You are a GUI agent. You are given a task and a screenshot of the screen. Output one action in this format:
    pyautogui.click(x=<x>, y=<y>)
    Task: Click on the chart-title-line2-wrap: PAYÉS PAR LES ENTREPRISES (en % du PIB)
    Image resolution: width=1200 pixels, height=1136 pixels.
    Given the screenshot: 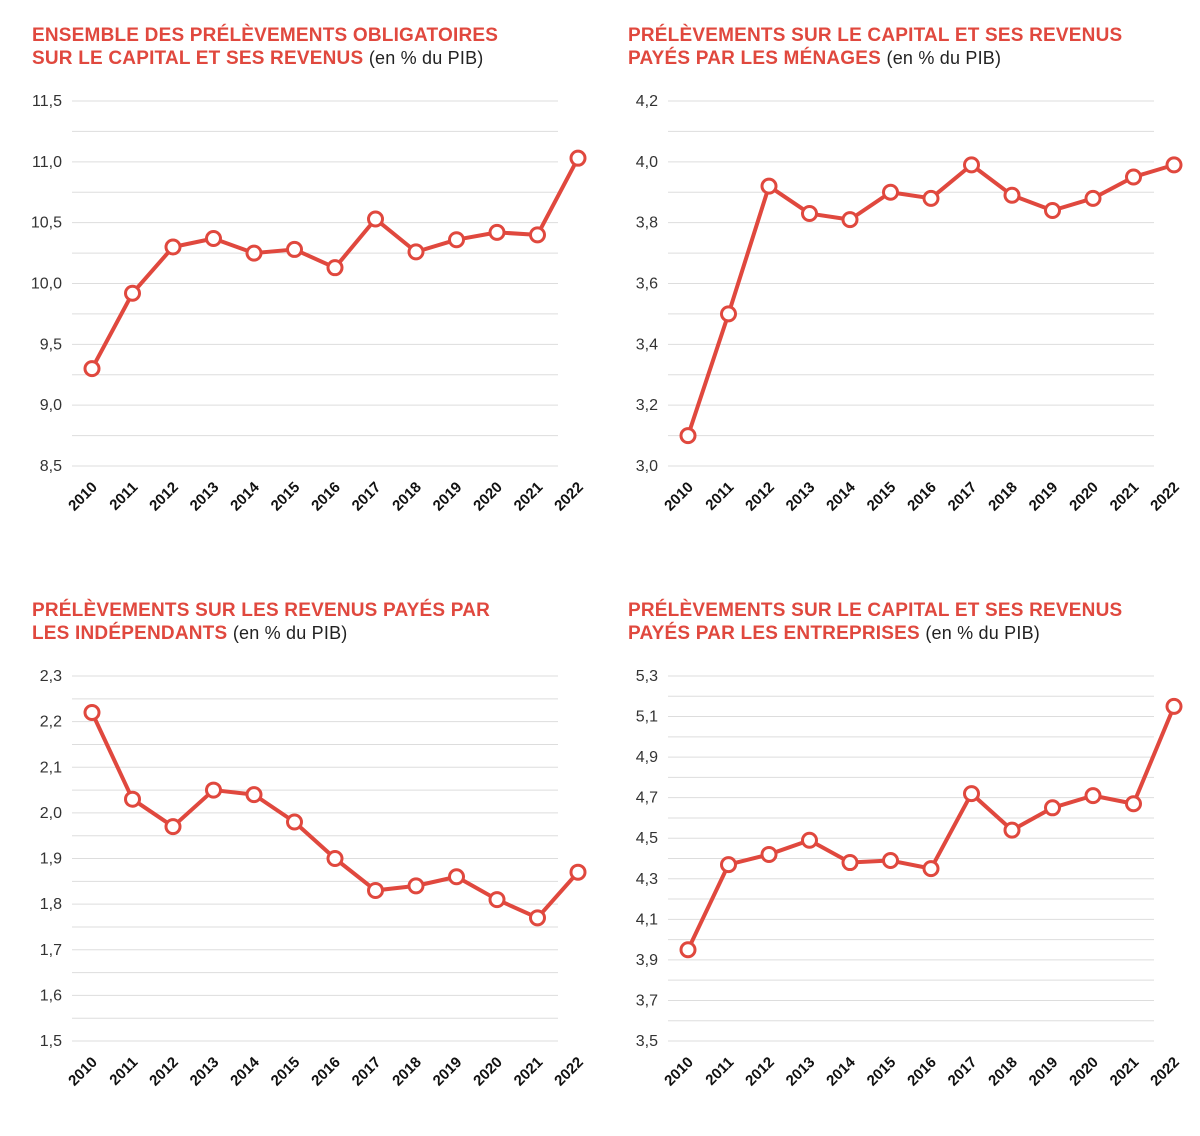 What is the action you would take?
    pyautogui.click(x=898, y=633)
    